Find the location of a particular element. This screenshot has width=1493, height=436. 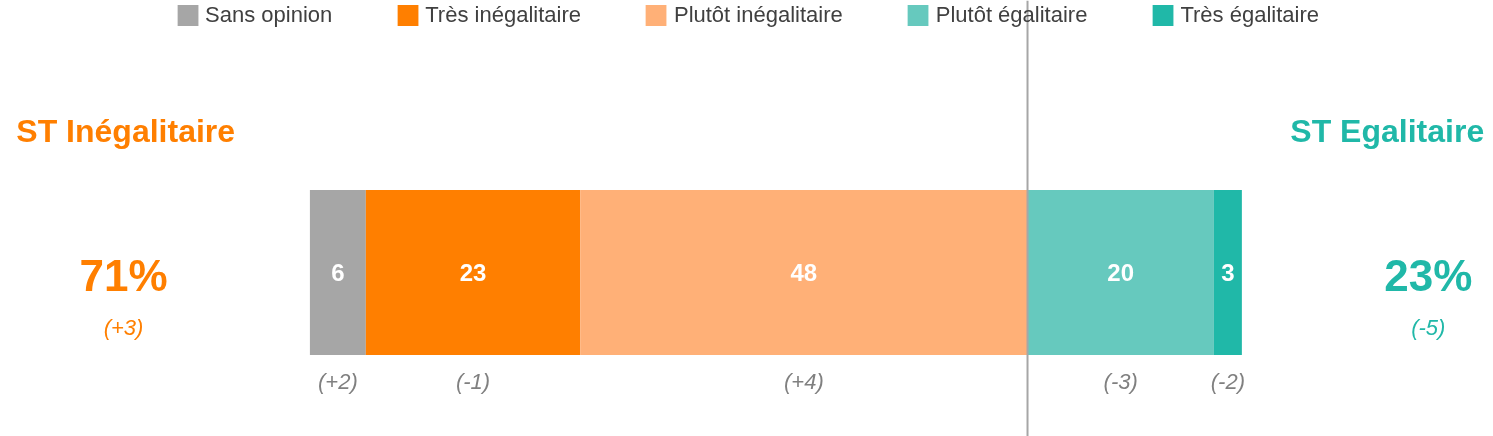

text: (-3) is located at coordinates (1120, 381).